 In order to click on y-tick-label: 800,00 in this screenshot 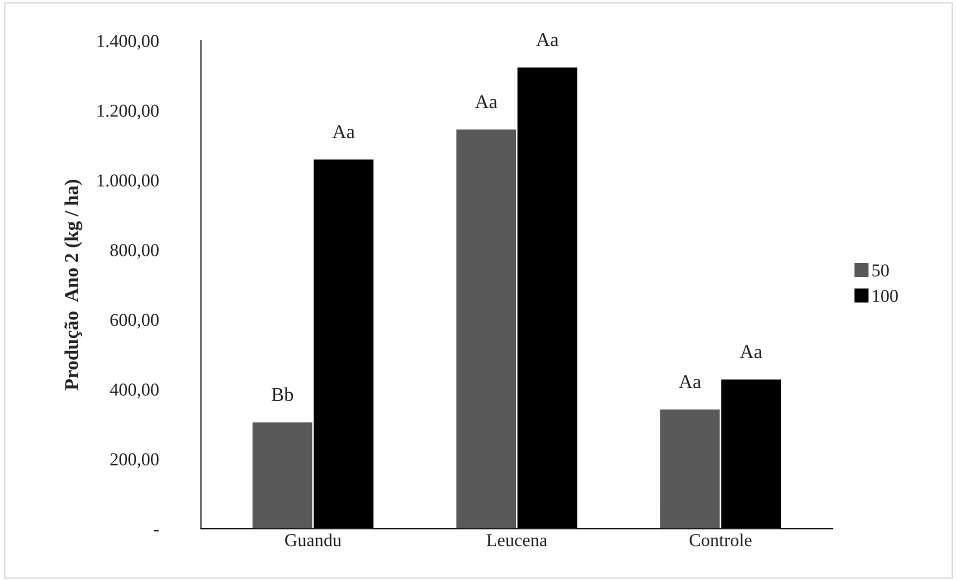, I will do `click(134, 251)`.